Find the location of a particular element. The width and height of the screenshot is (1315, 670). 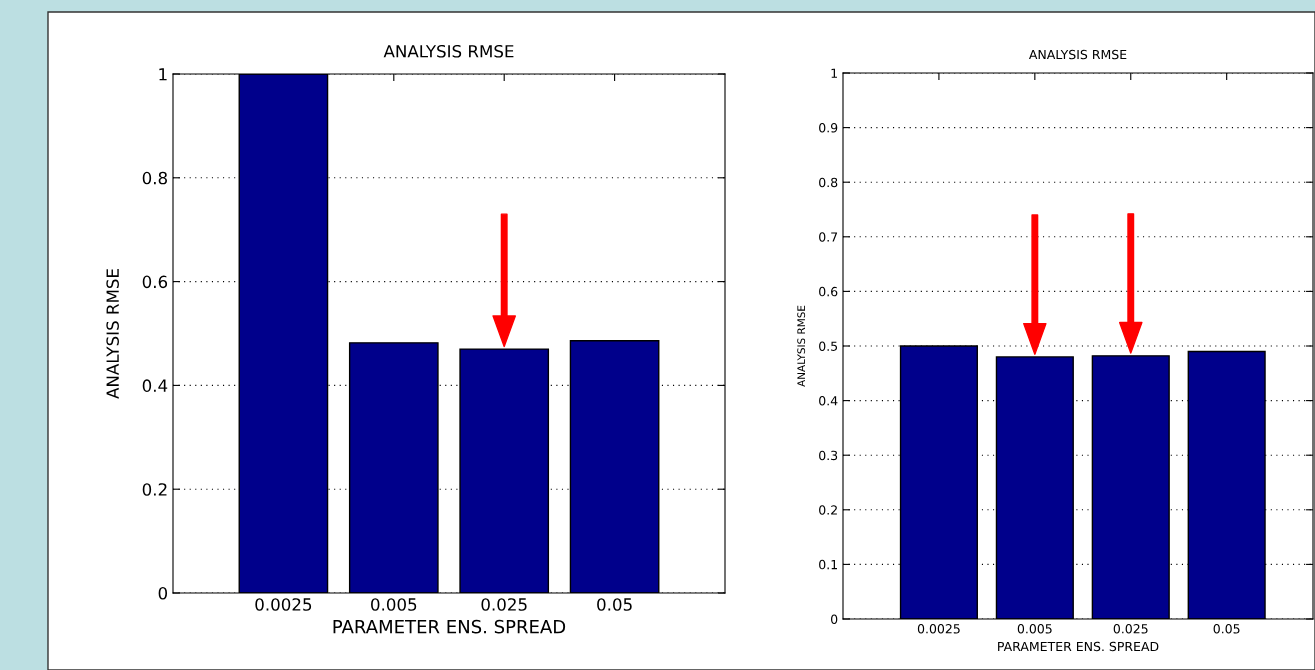

y-tick-label: 0.7 is located at coordinates (828, 237).